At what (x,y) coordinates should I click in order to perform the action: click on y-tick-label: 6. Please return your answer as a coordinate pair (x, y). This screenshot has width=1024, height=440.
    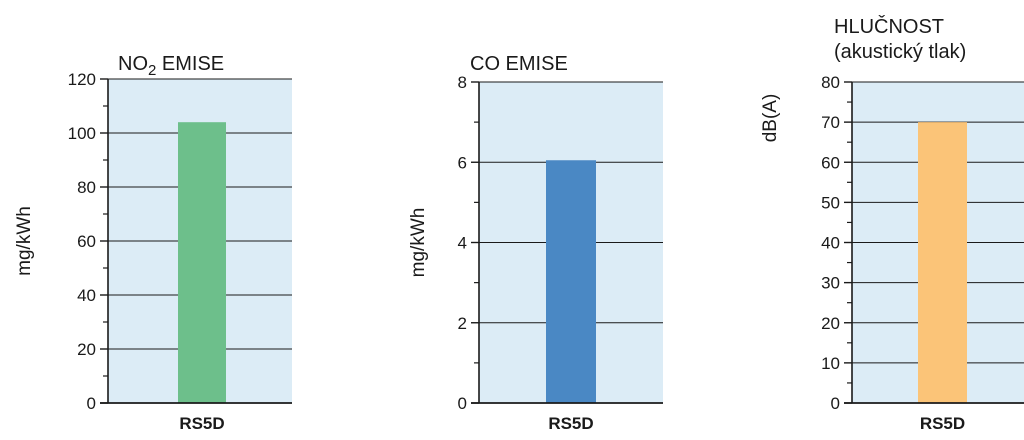
    Looking at the image, I should click on (462, 162).